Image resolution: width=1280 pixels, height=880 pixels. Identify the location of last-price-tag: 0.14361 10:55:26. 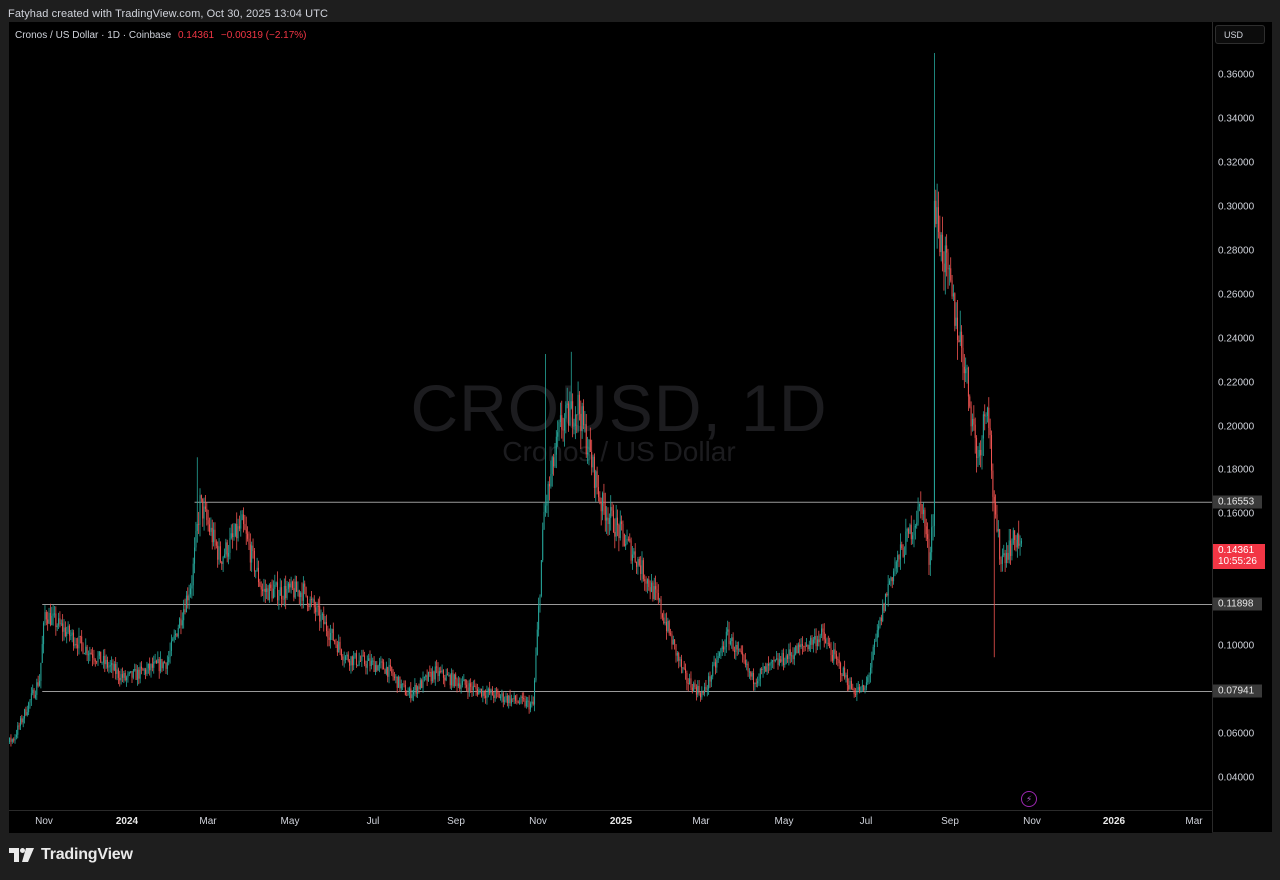
(1239, 556).